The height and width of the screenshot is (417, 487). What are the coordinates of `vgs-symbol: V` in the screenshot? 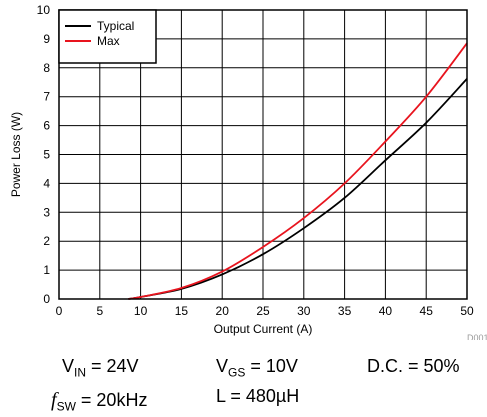 It's located at (222, 366).